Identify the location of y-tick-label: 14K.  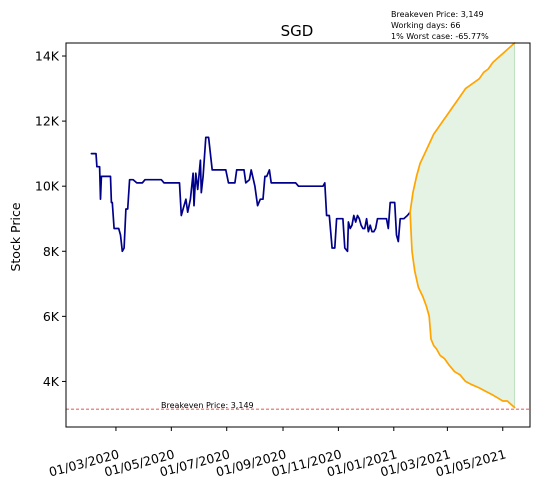
(47, 56).